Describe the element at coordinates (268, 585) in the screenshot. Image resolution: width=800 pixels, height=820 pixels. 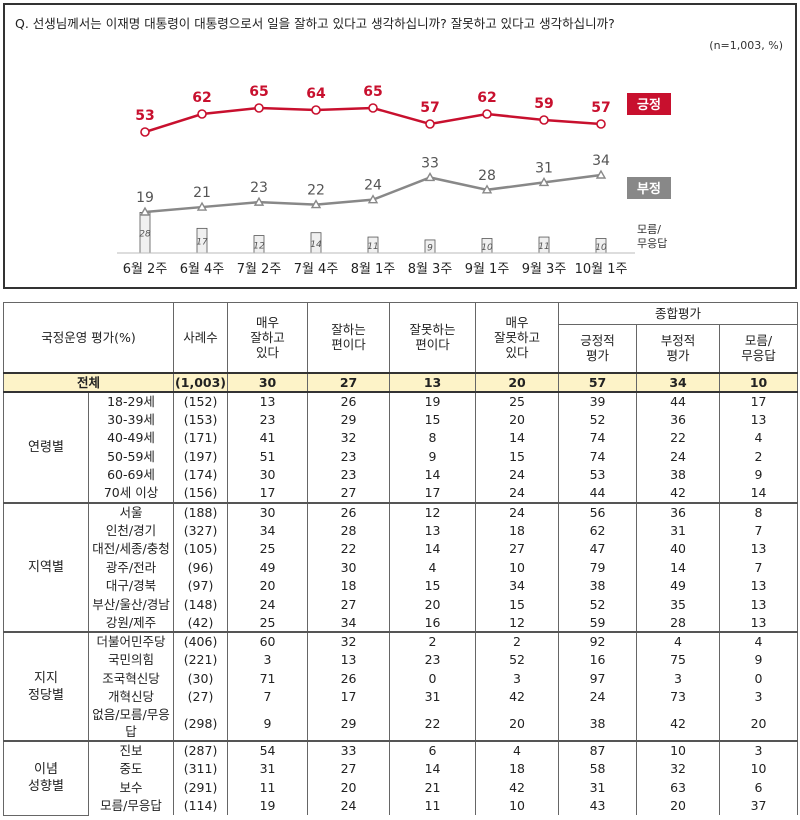
I see `cell-very-good: 20` at that location.